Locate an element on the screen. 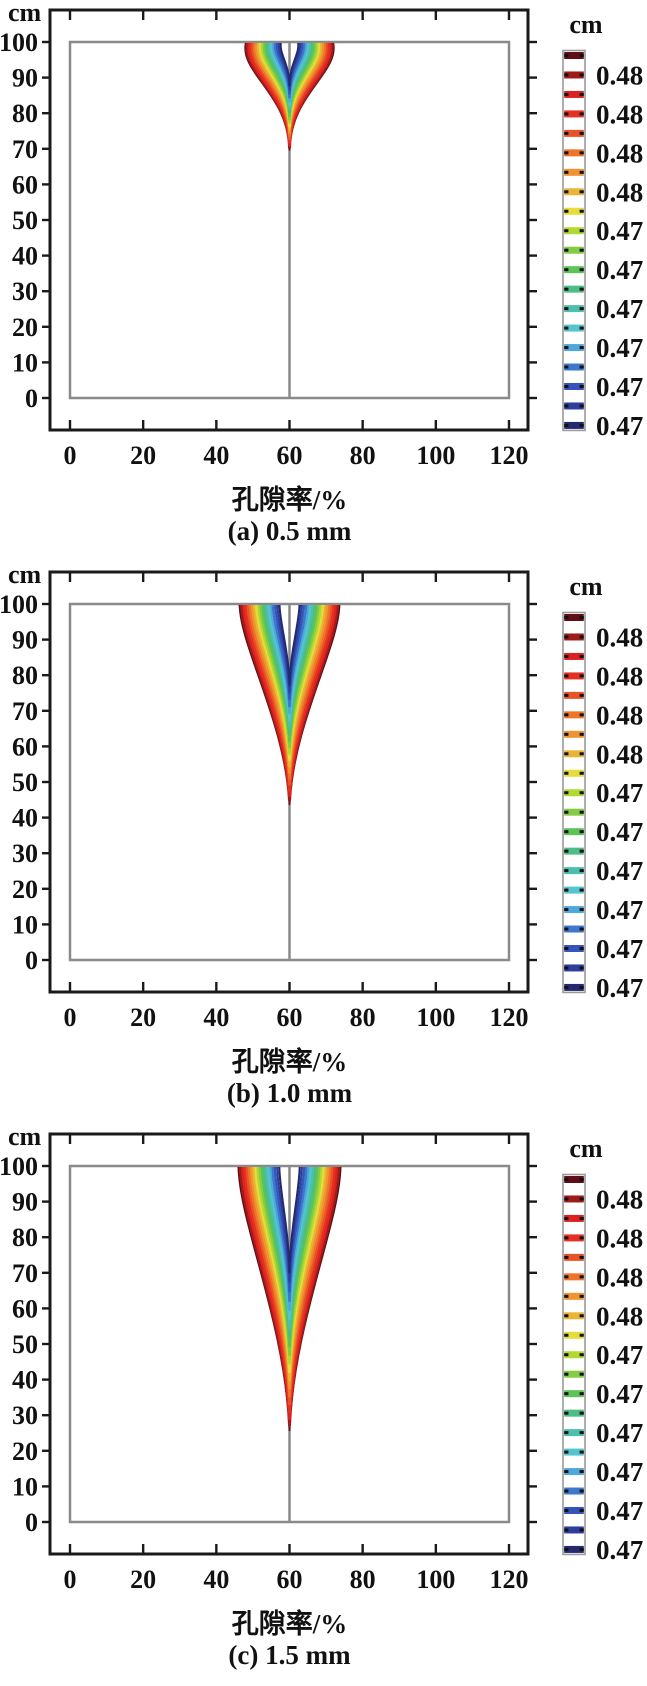 The image size is (647, 1686). x-axis-tick-label: 40 is located at coordinates (216, 1579).